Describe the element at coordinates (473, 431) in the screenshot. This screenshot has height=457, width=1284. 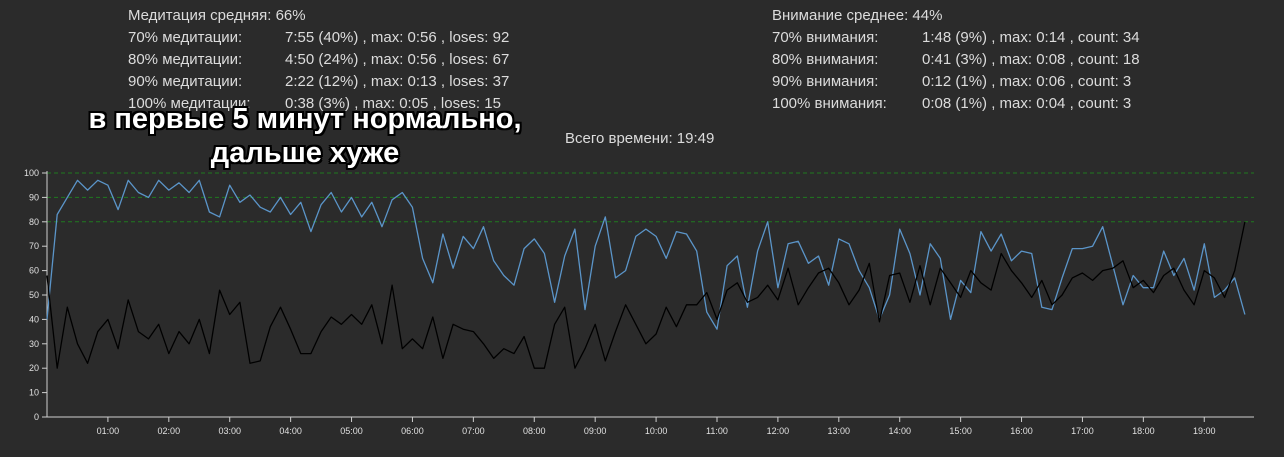
I see `x-tick-label: 07:00` at that location.